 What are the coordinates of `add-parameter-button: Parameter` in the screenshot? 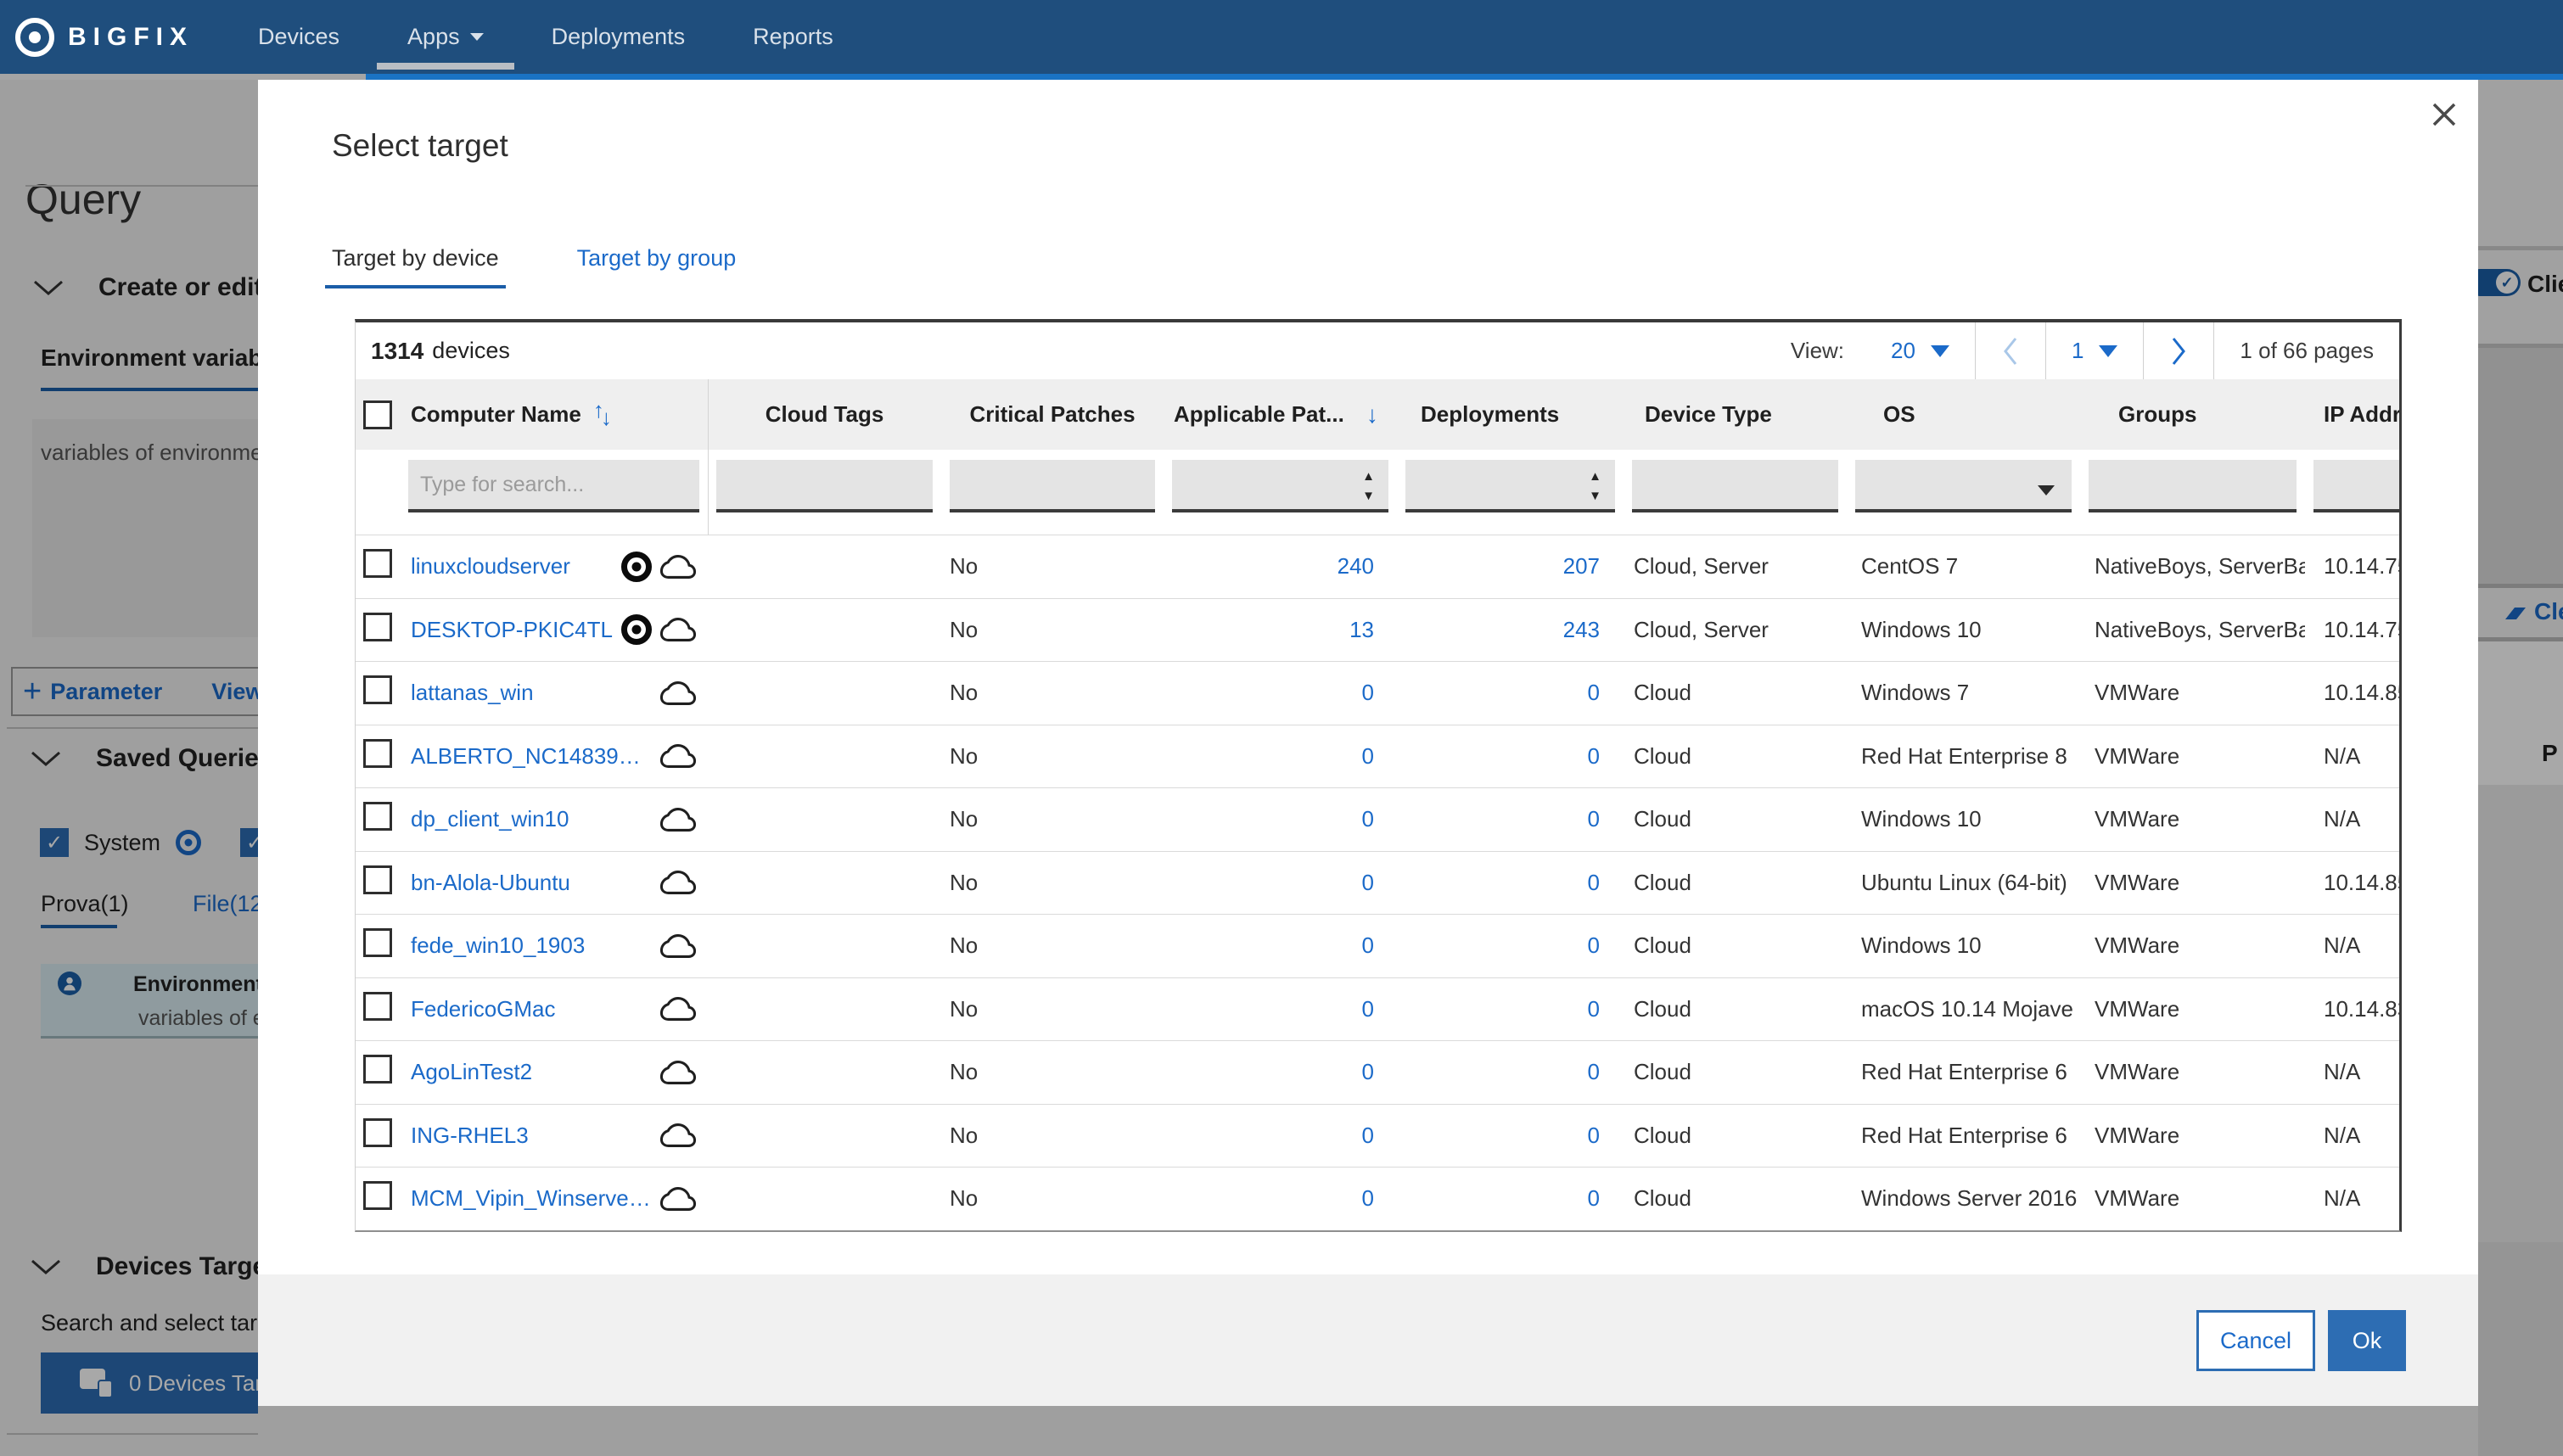 It's located at (106, 691).